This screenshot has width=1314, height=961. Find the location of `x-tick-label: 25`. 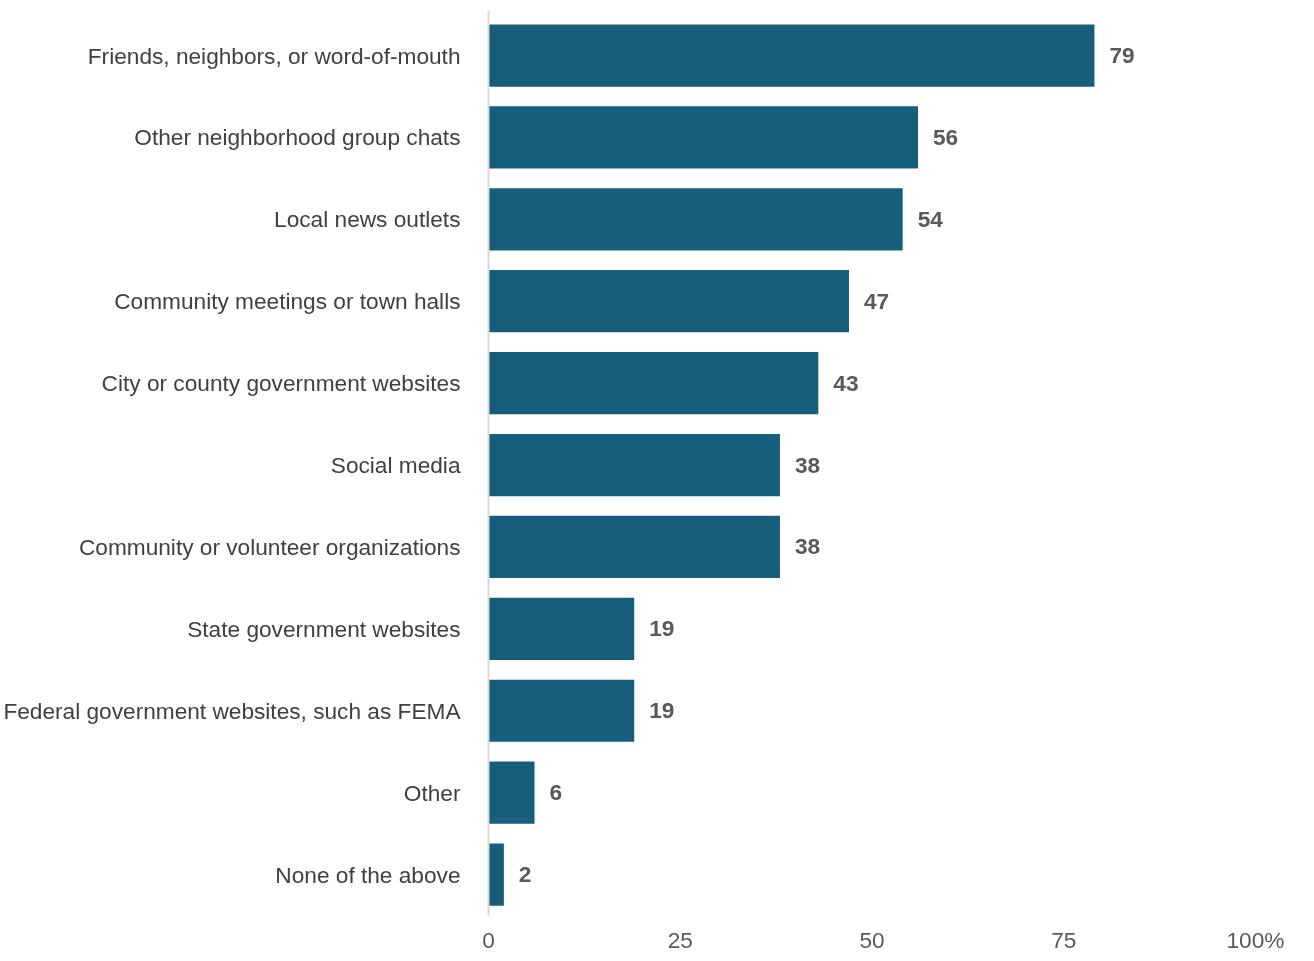

x-tick-label: 25 is located at coordinates (680, 939).